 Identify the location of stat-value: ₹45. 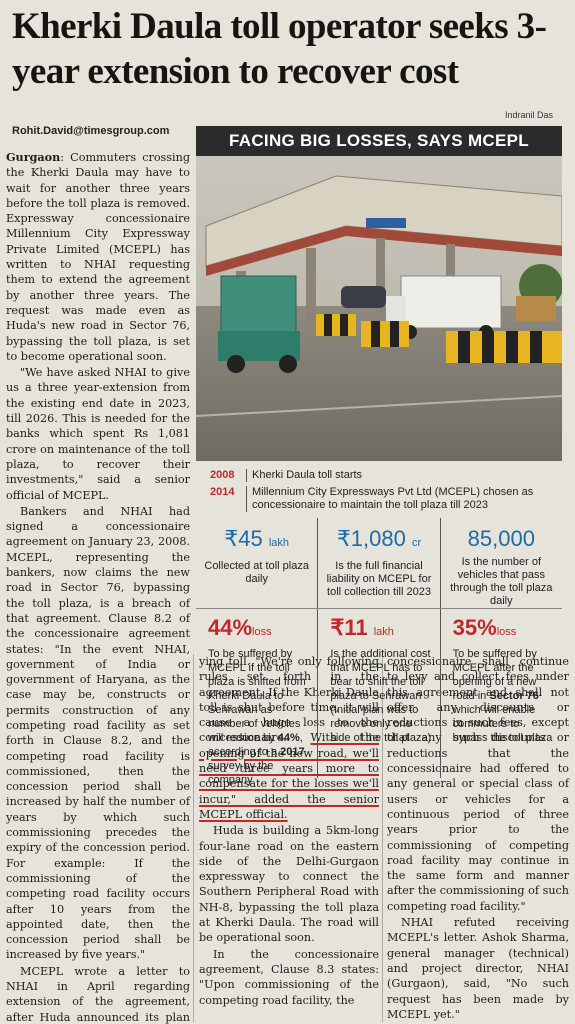
(243, 538).